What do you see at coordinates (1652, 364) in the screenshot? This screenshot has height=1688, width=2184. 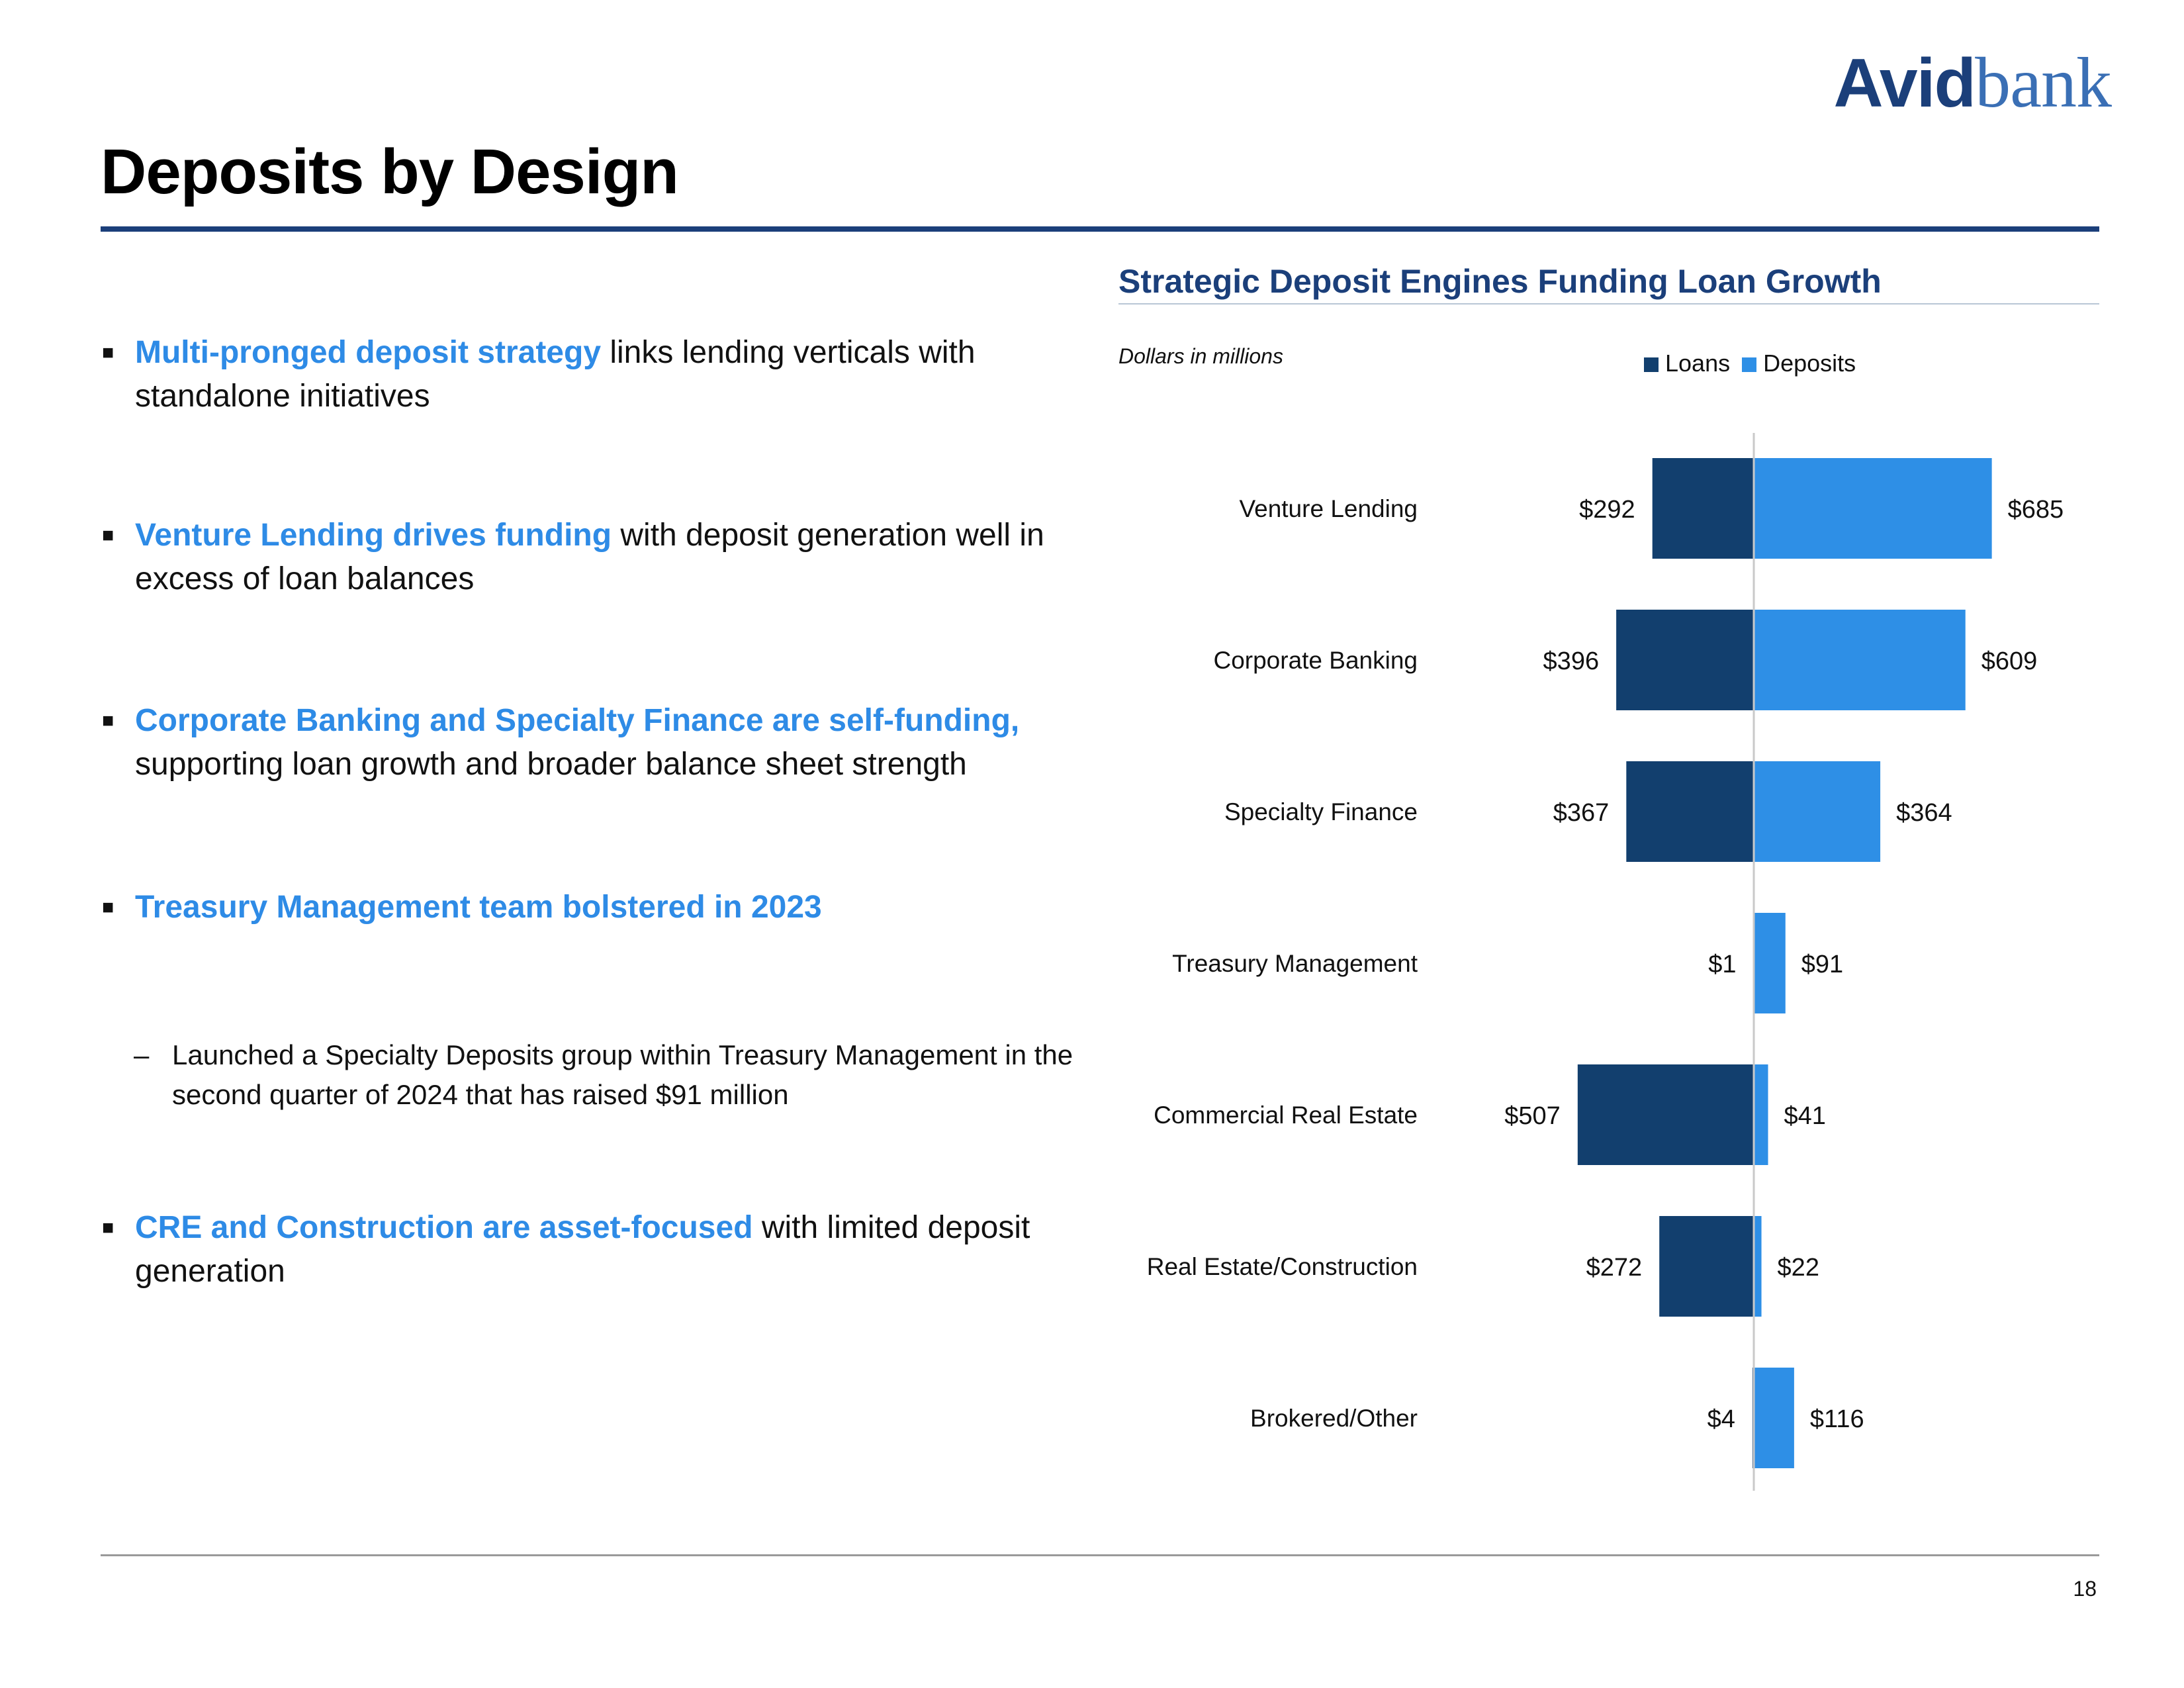 I see `legend-swatch-loans` at bounding box center [1652, 364].